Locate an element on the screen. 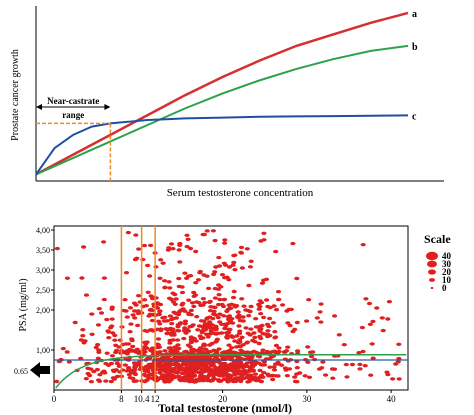 The height and width of the screenshot is (415, 474). legend-label: 20 is located at coordinates (447, 272).